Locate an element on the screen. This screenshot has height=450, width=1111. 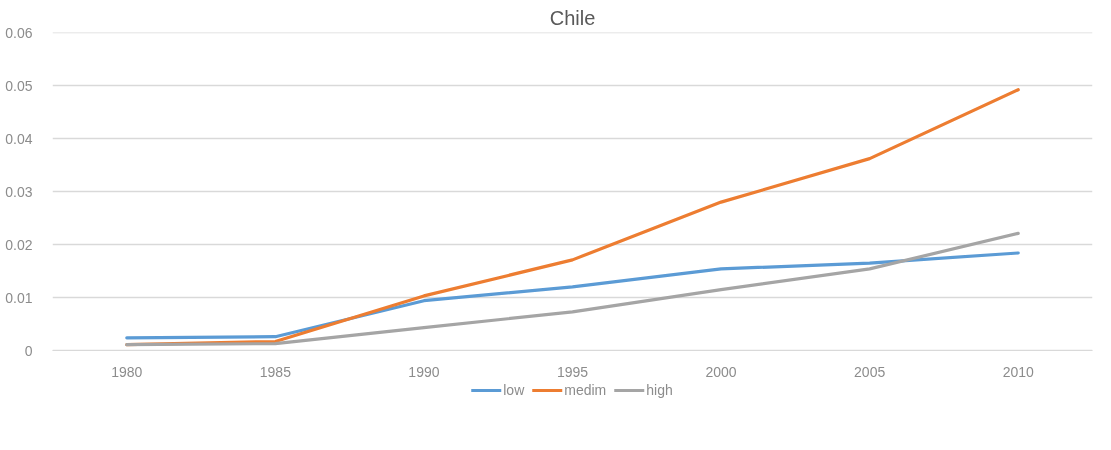
x-tick-label: 2005 is located at coordinates (870, 371).